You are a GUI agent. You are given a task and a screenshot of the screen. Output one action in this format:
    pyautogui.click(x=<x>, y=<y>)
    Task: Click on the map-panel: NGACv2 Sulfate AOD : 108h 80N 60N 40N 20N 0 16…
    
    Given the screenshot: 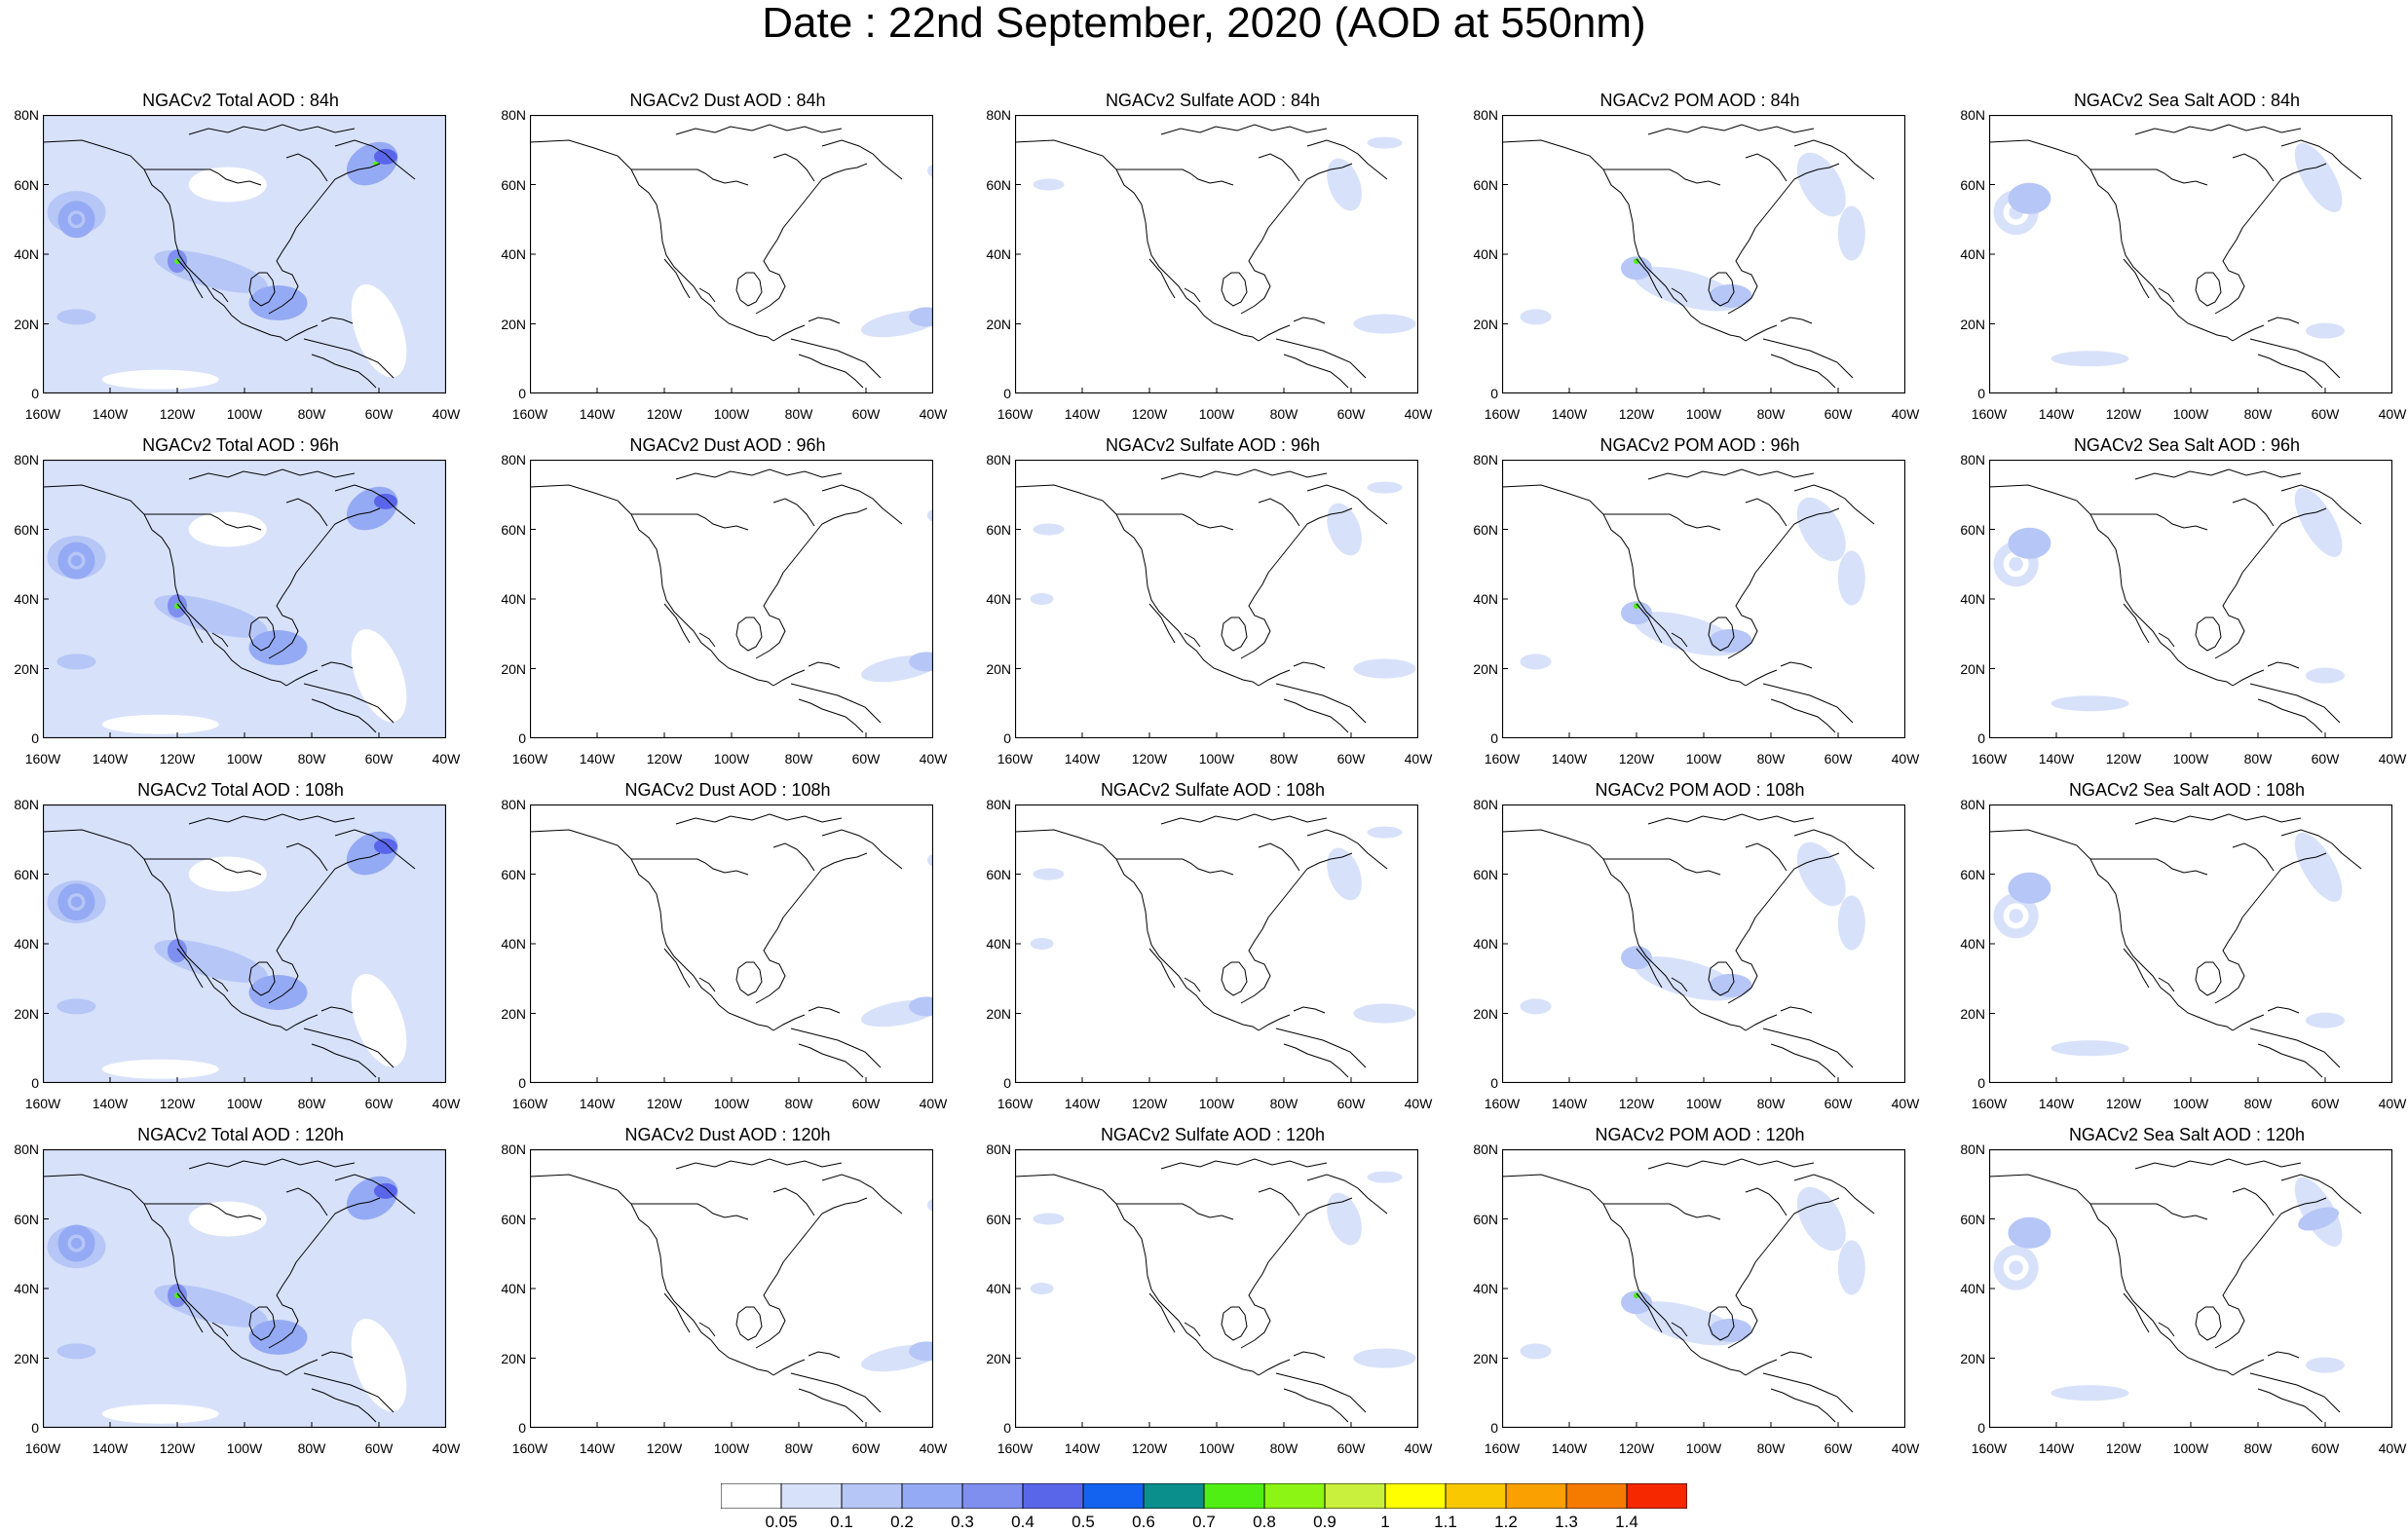 What is the action you would take?
    pyautogui.click(x=1212, y=952)
    